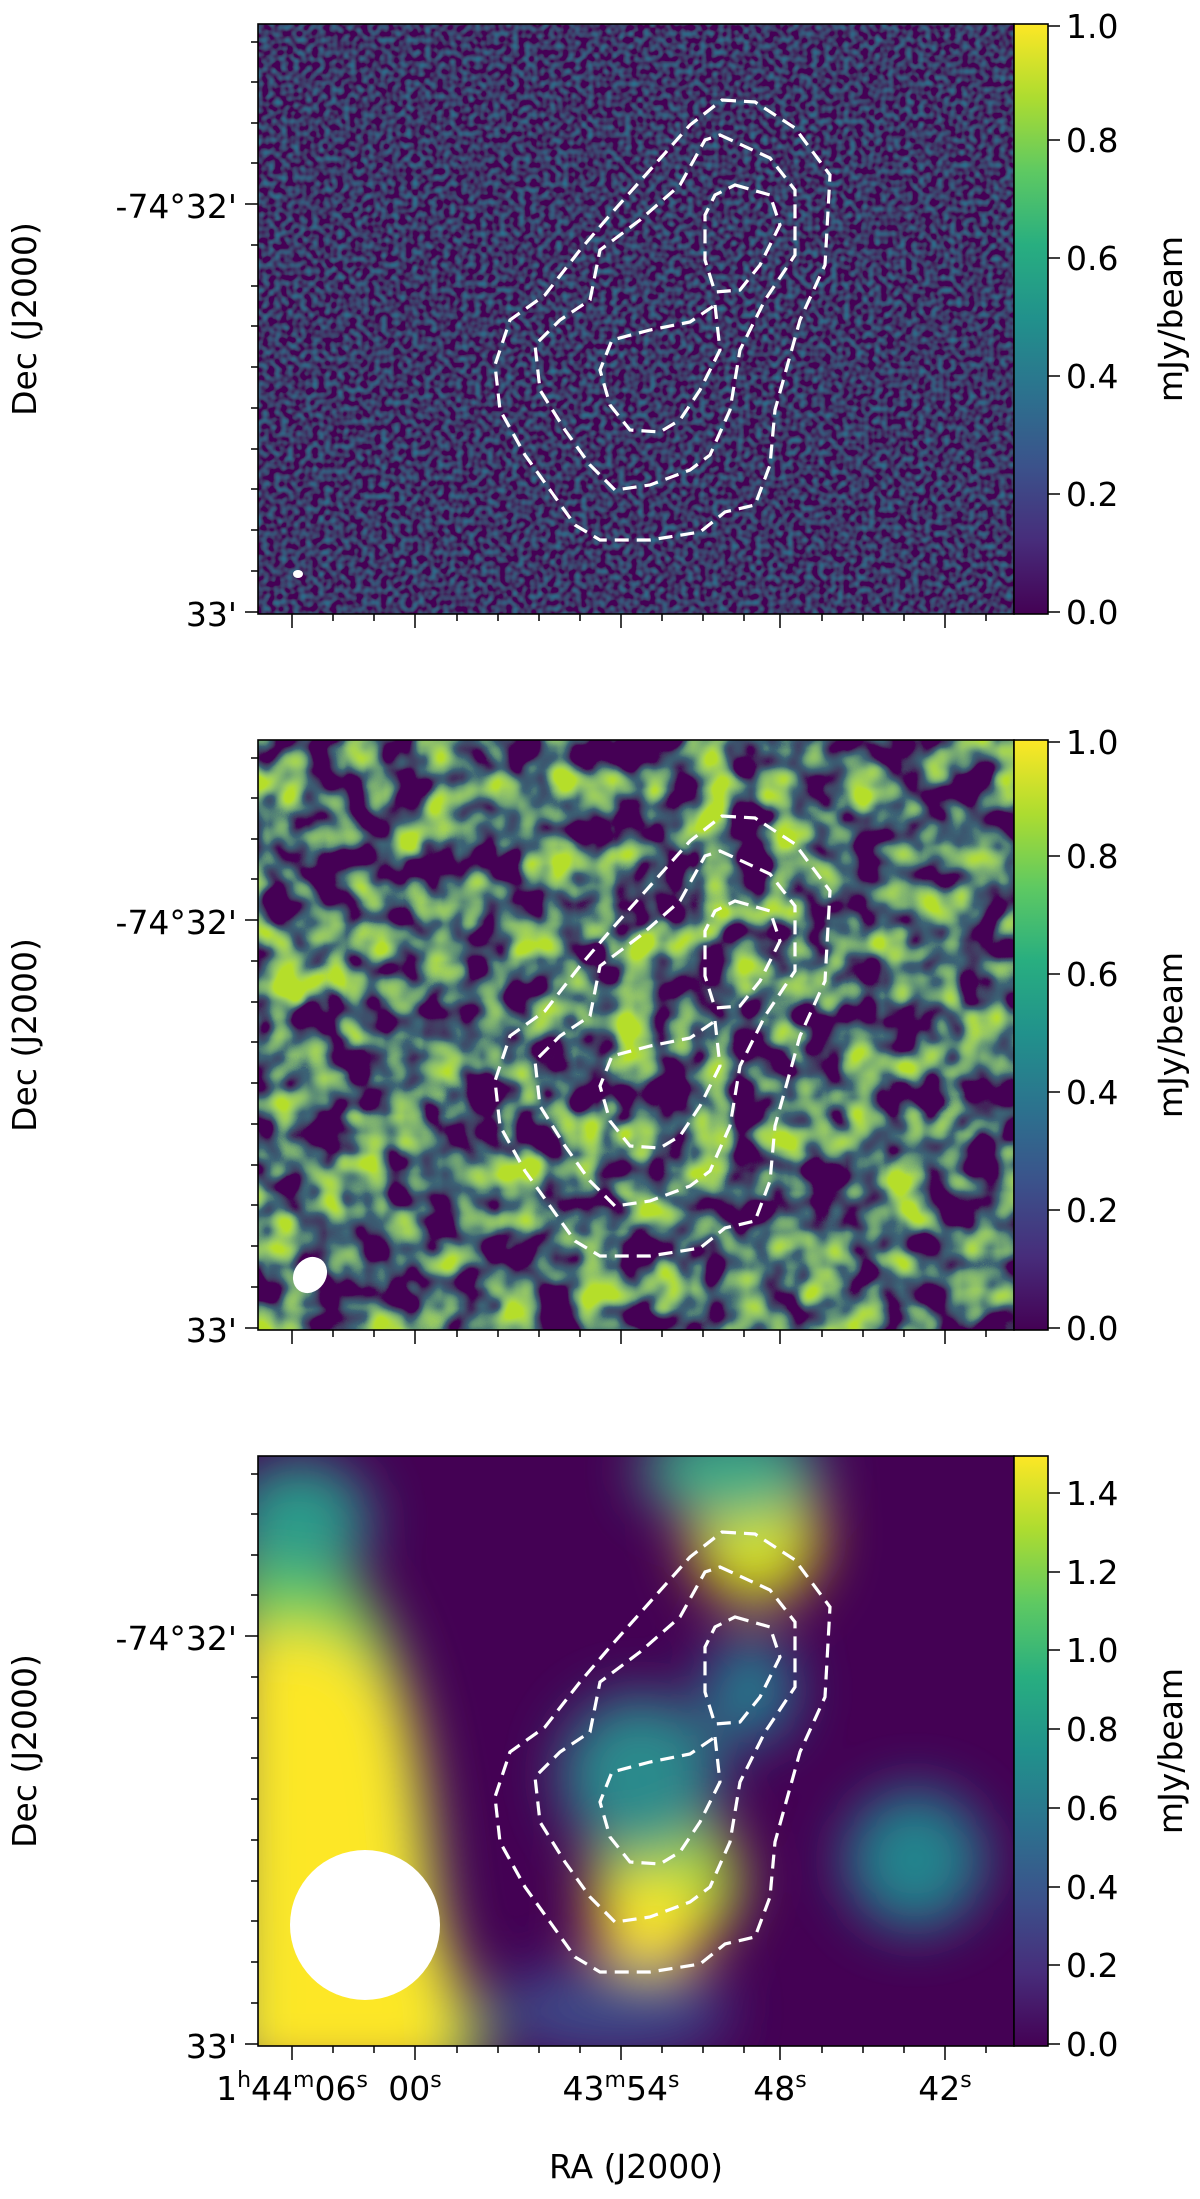 This screenshot has width=1200, height=2199. What do you see at coordinates (1092, 376) in the screenshot?
I see `panel-top-cbar-tick-2: 0.4` at bounding box center [1092, 376].